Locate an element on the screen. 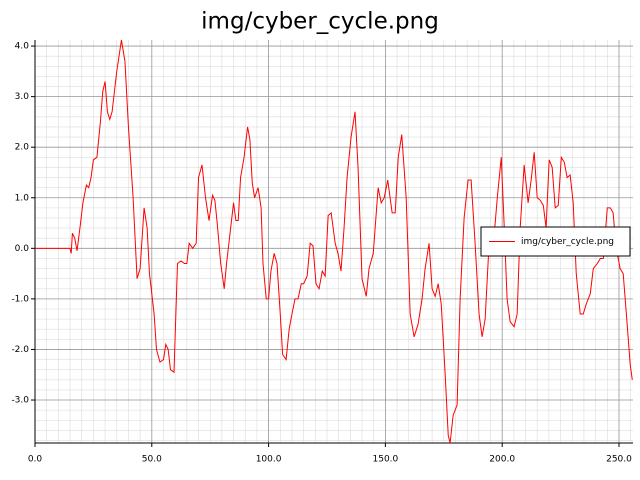 Image resolution: width=640 pixels, height=480 pixels. legend-label: img/cyber_cycle.png is located at coordinates (567, 242).